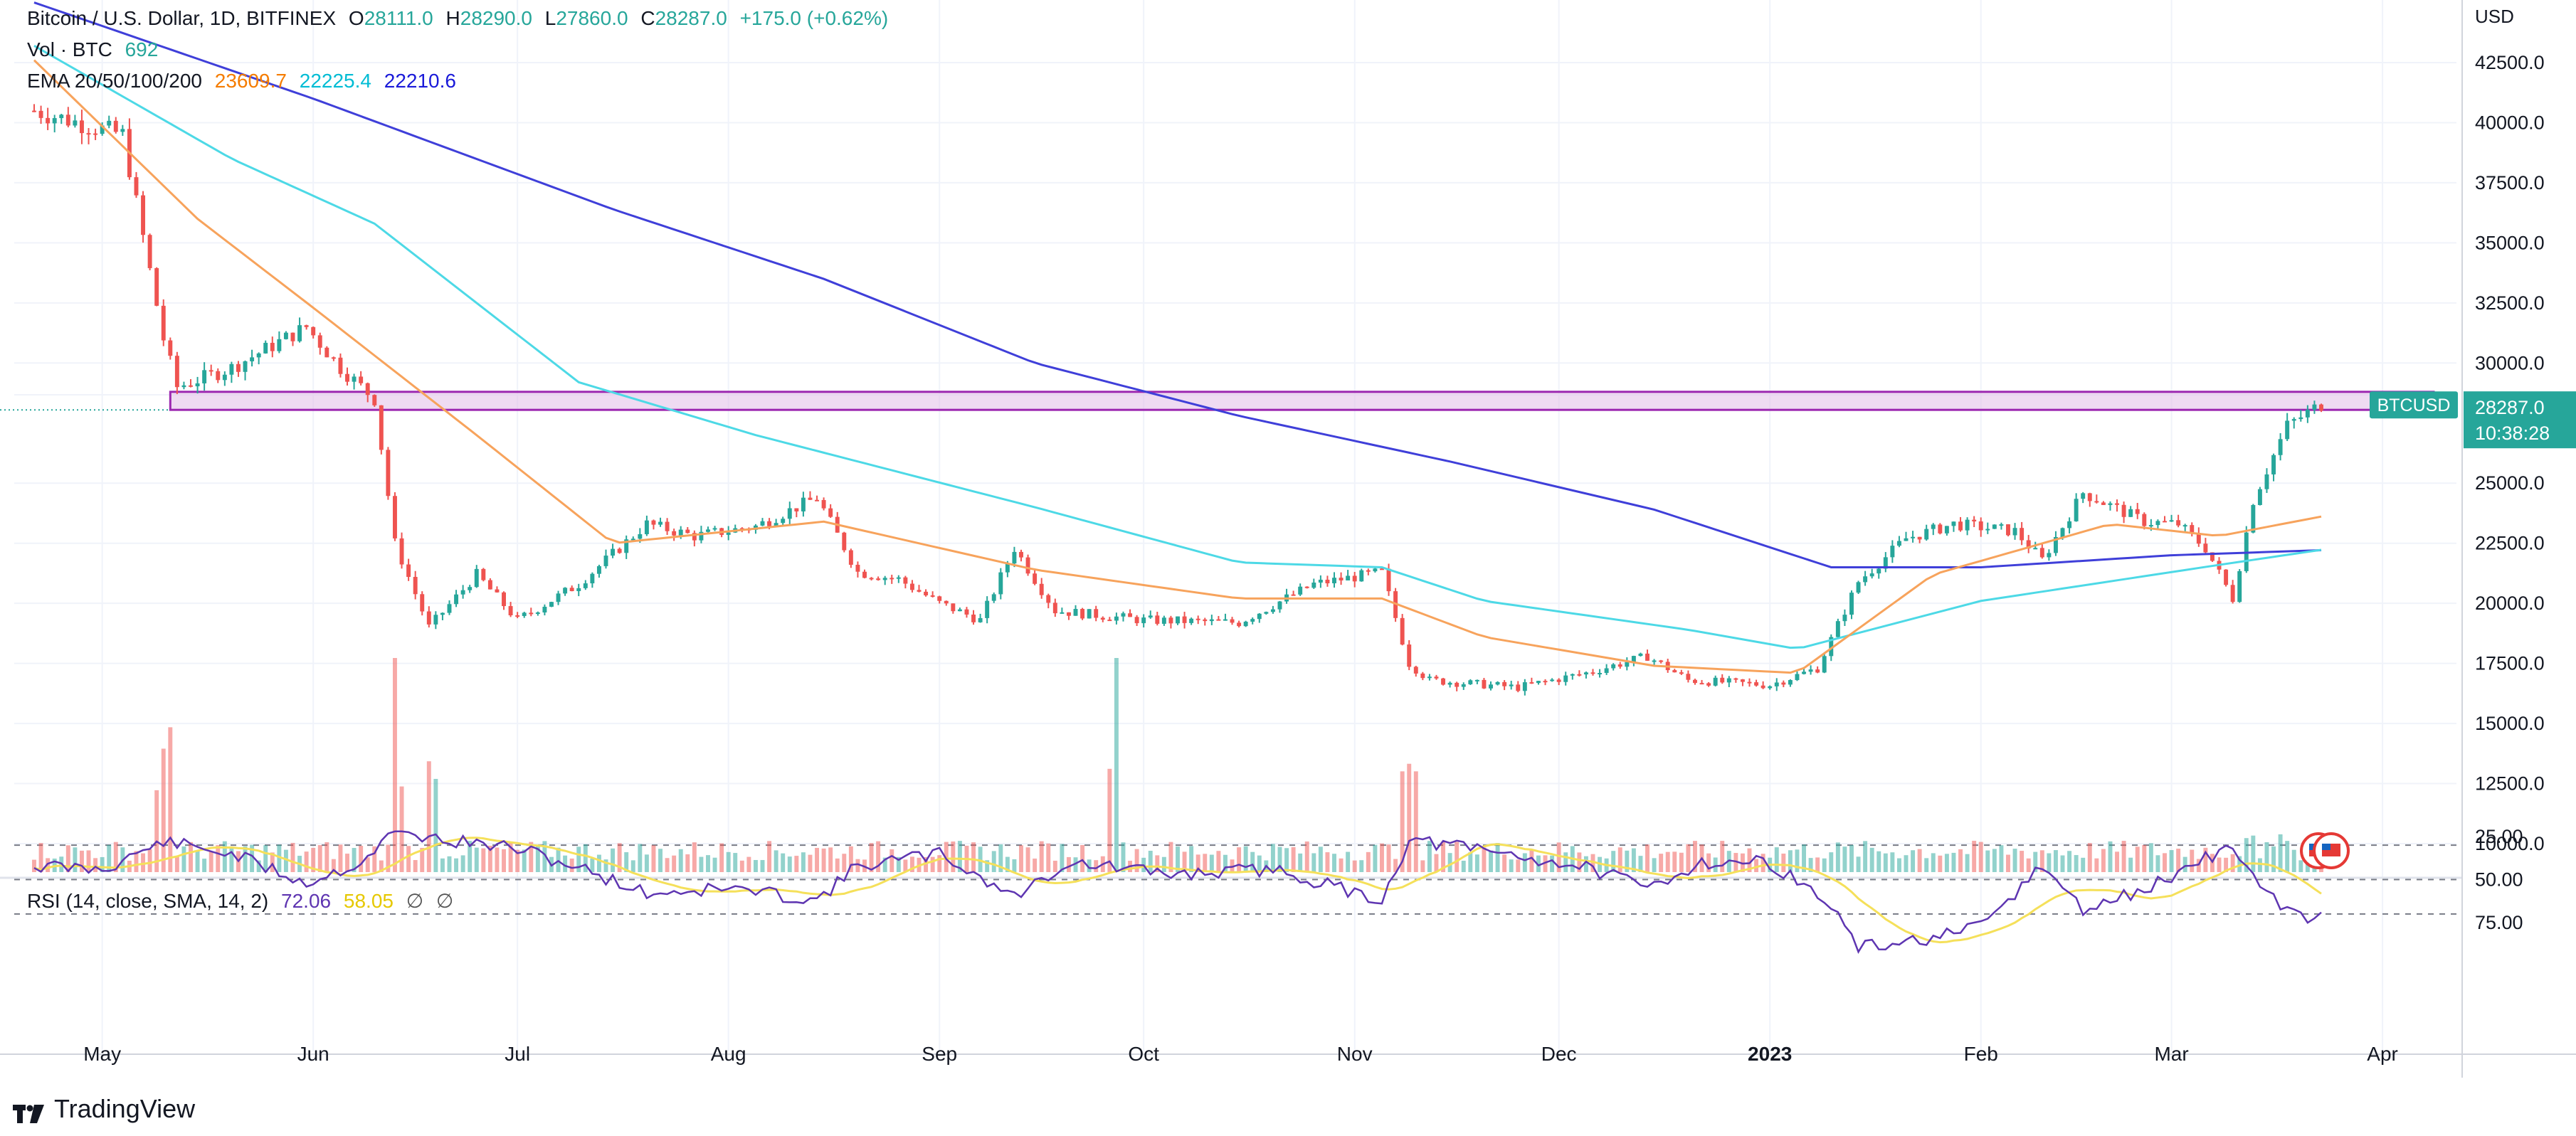 The height and width of the screenshot is (1136, 2576). What do you see at coordinates (2510, 483) in the screenshot?
I see `price-tick-label: 25000.0` at bounding box center [2510, 483].